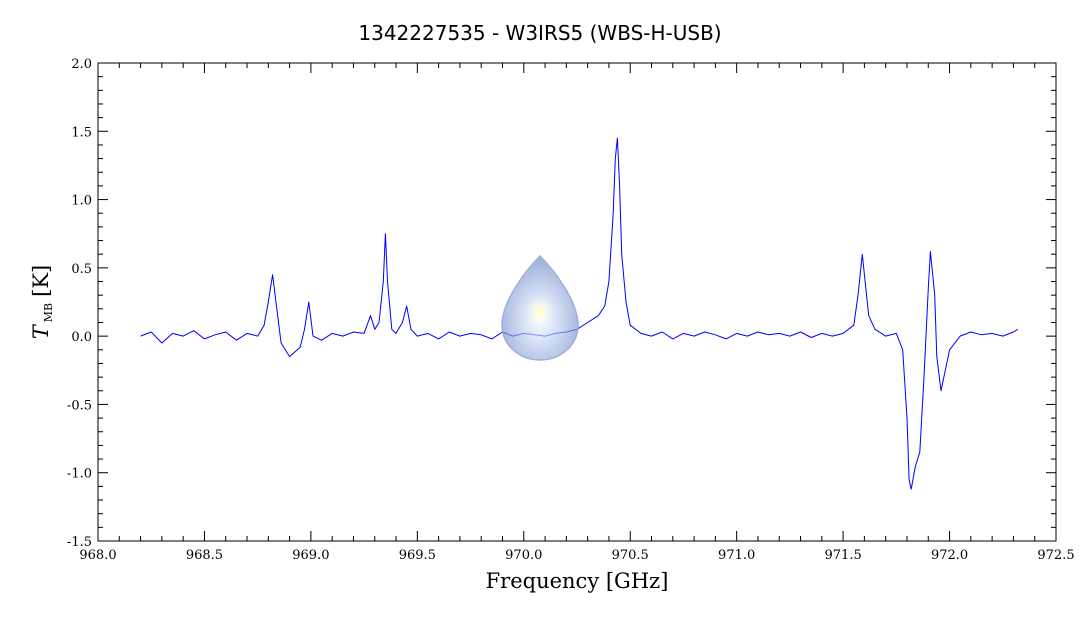 This screenshot has width=1080, height=618. I want to click on y-axis-label: TMB [K], so click(42, 302).